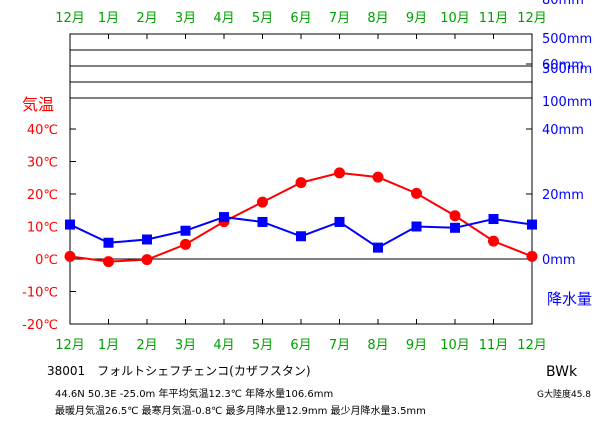 The width and height of the screenshot is (611, 425). I want to click on precip-tick-label: 500mm, so click(567, 39).